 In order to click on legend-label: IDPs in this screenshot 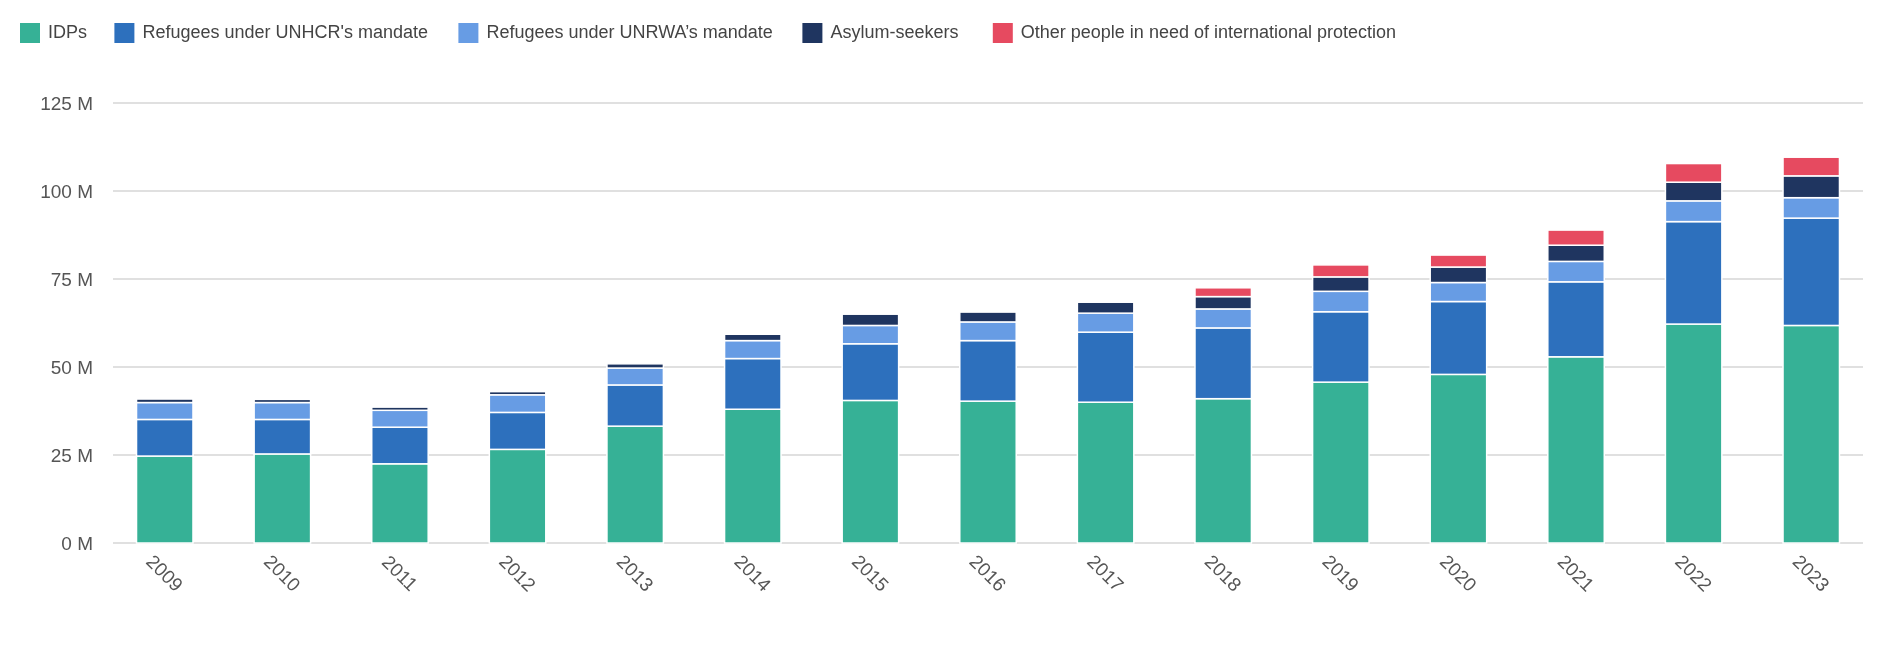, I will do `click(68, 32)`.